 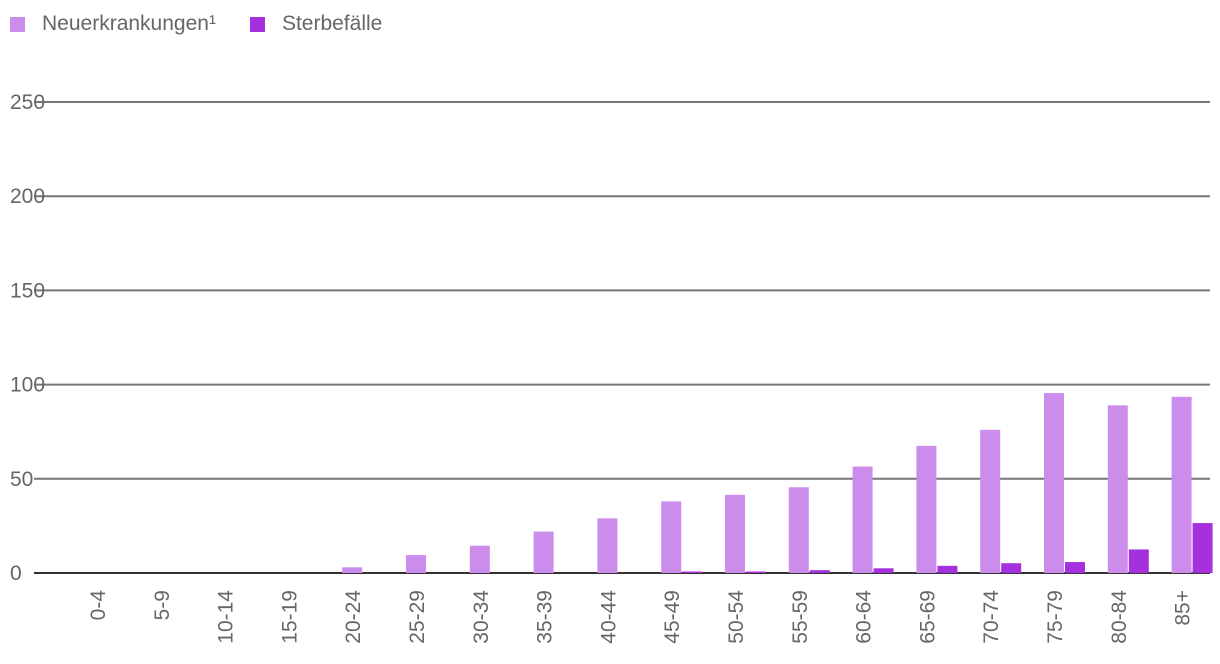 What do you see at coordinates (16, 573) in the screenshot?
I see `y-tick-label: 0` at bounding box center [16, 573].